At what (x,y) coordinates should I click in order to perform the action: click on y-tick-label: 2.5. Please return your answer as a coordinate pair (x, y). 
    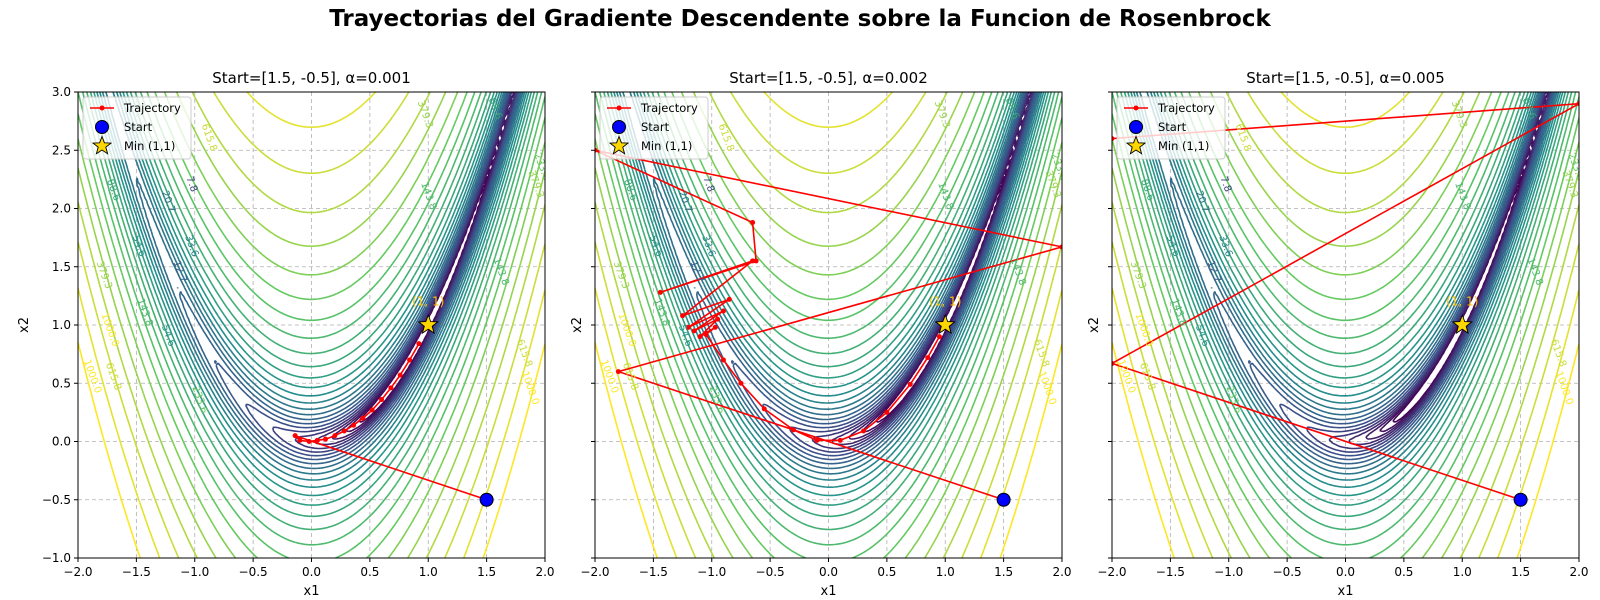
    Looking at the image, I should click on (61, 150).